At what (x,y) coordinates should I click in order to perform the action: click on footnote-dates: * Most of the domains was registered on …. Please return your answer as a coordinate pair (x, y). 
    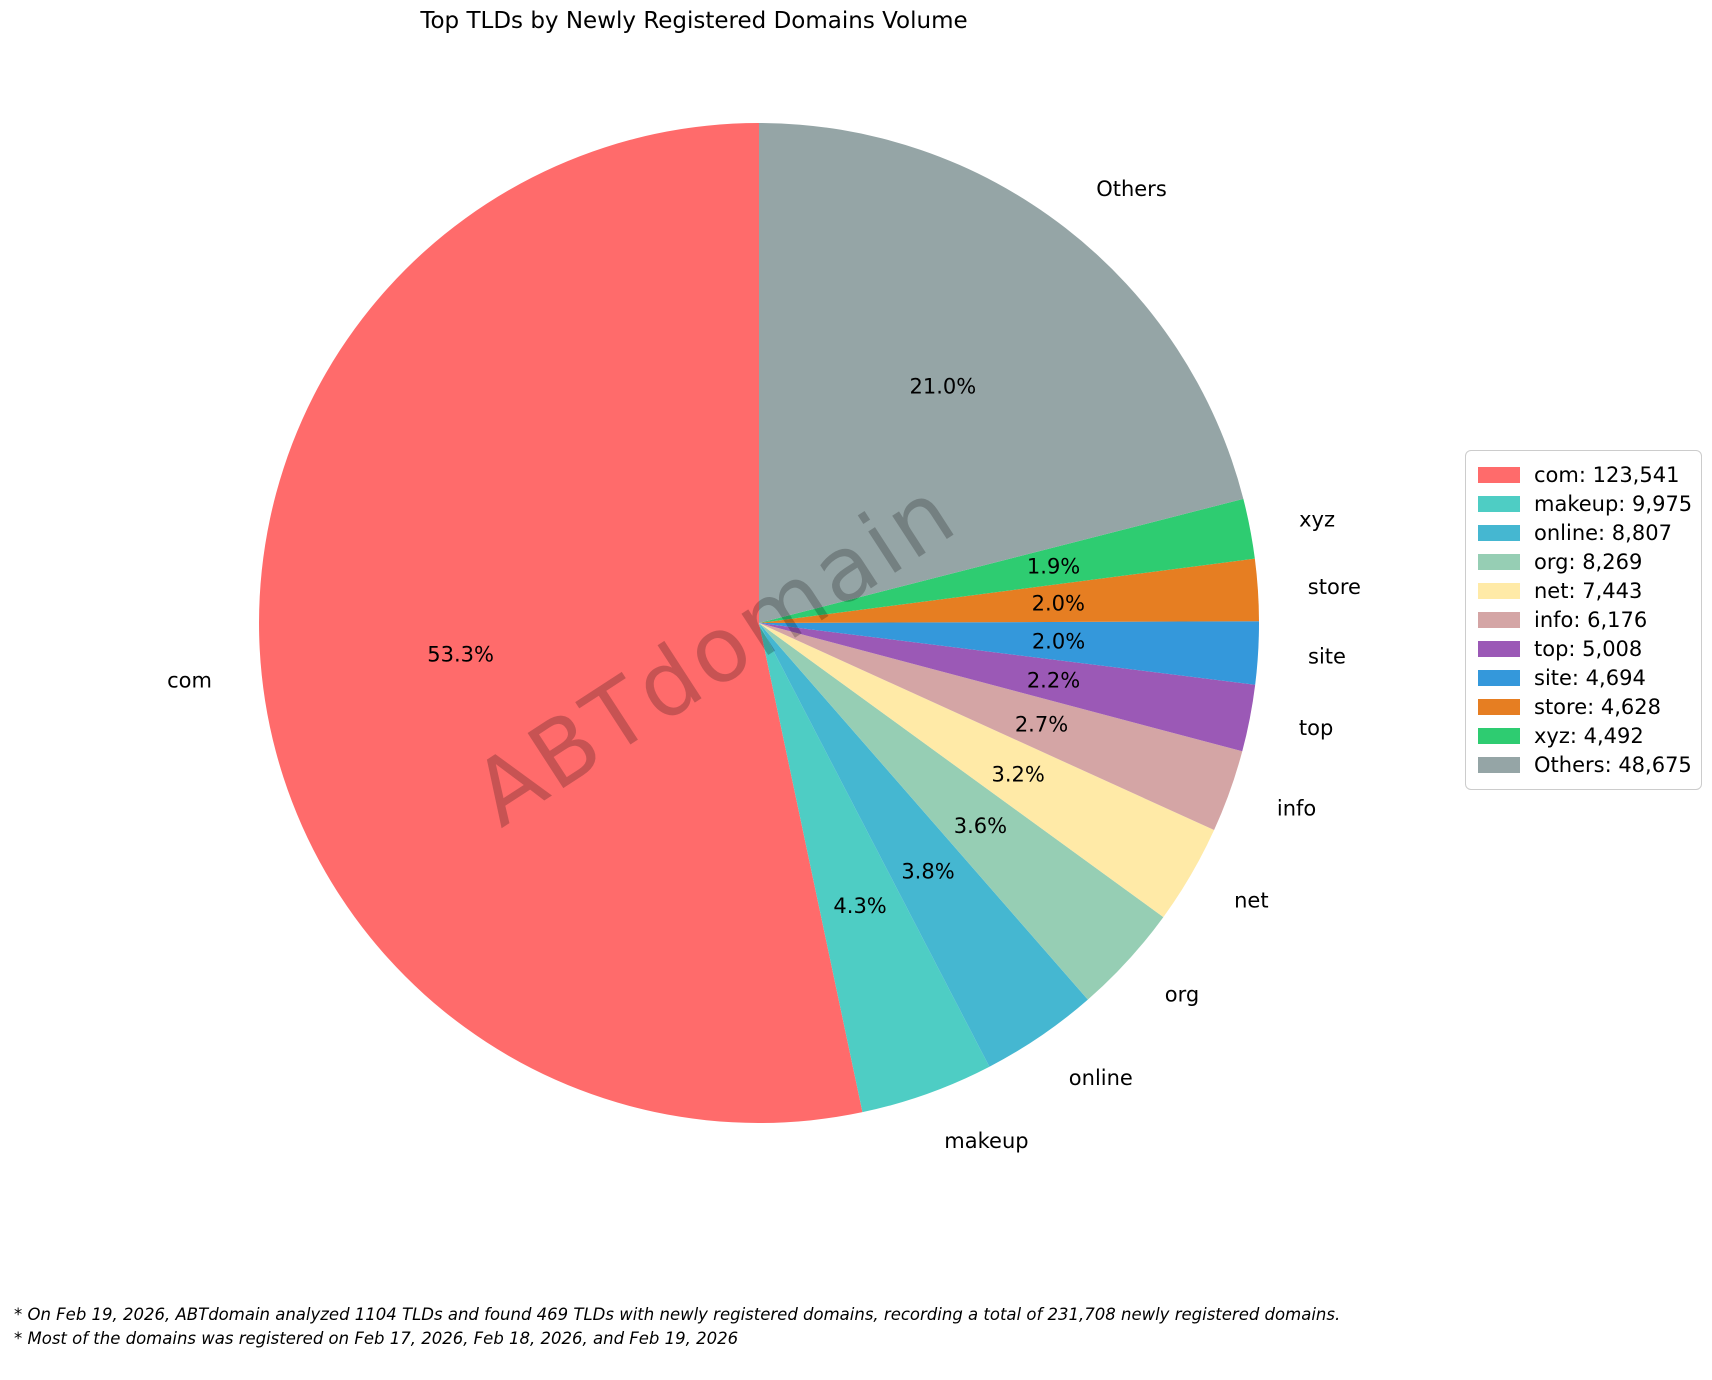
    Looking at the image, I should click on (376, 1338).